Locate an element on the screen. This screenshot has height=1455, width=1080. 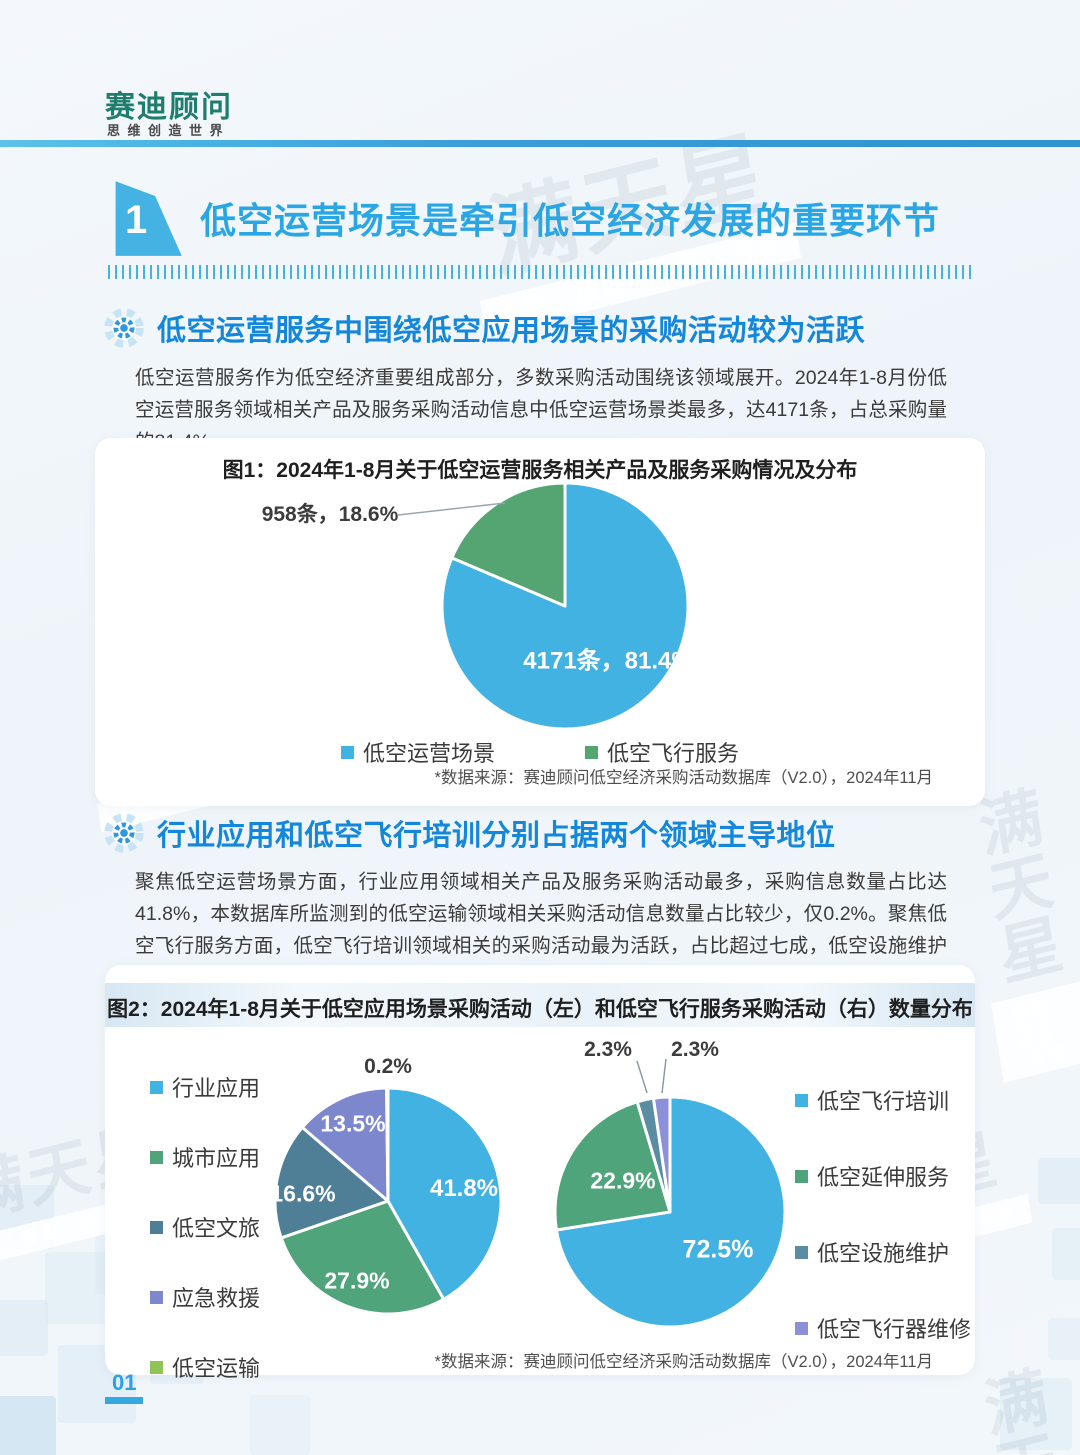
legend-label: 低空延伸服务 is located at coordinates (883, 1177).